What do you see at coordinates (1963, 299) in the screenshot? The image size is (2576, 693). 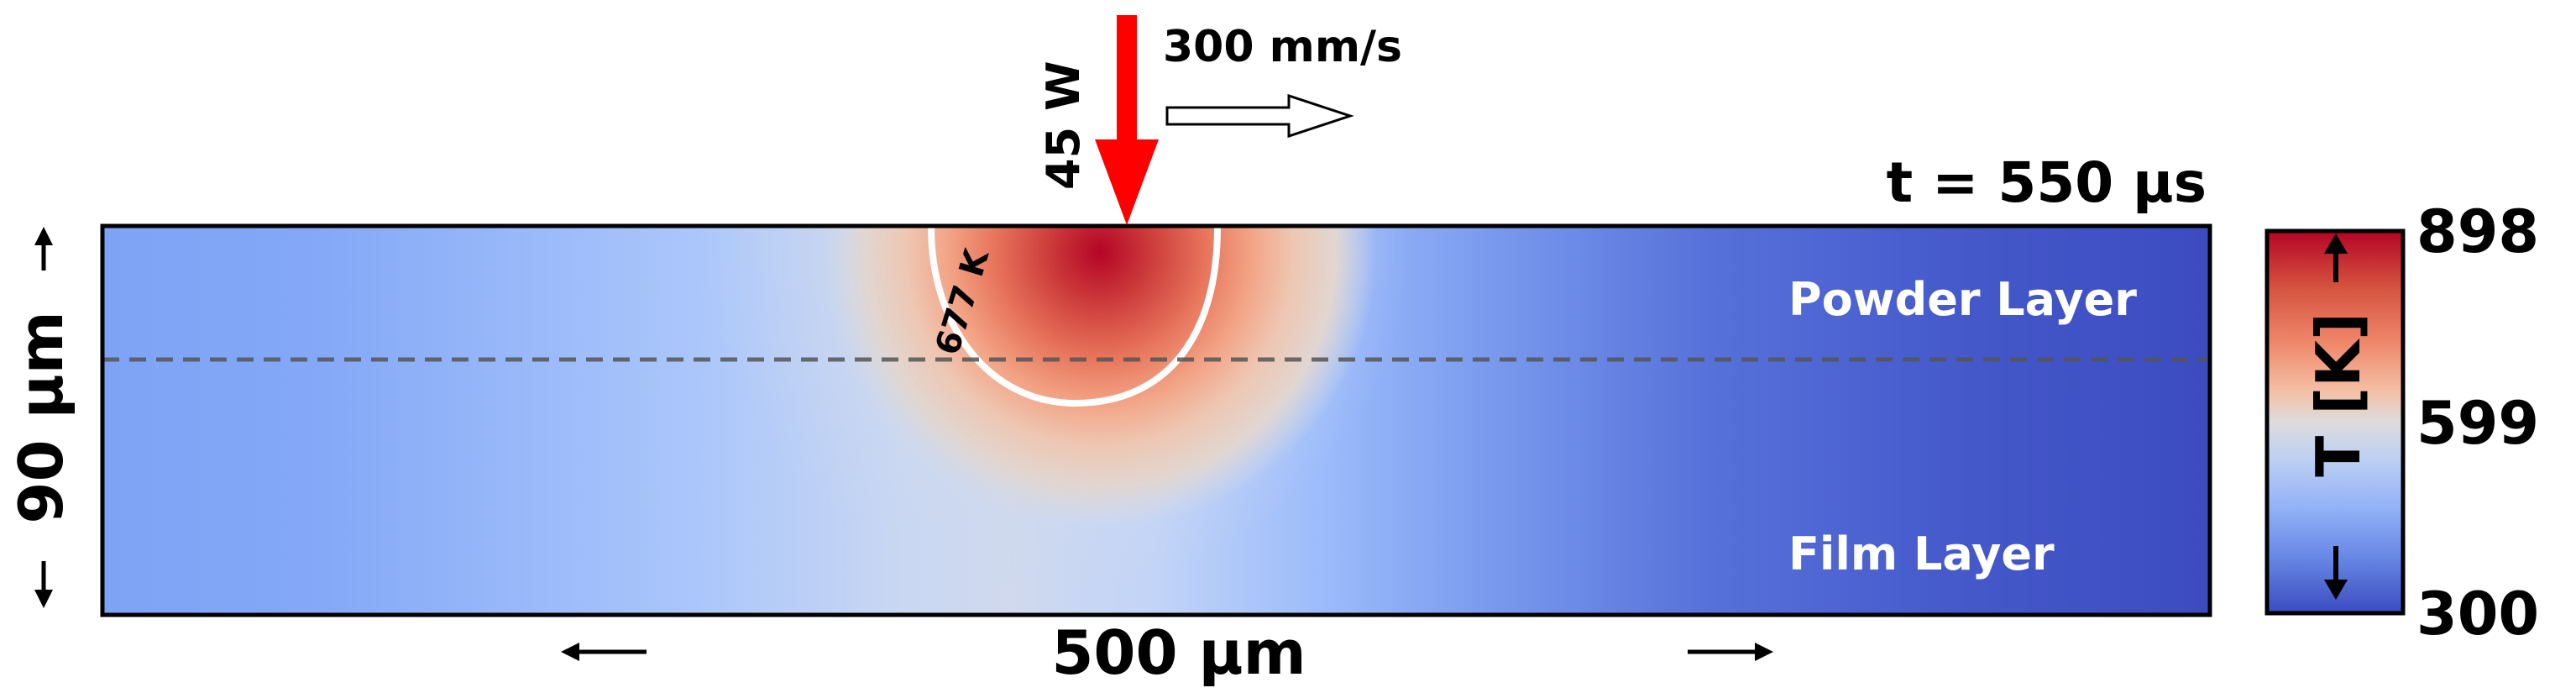 I see `powder-layer-label: Powder Layer` at bounding box center [1963, 299].